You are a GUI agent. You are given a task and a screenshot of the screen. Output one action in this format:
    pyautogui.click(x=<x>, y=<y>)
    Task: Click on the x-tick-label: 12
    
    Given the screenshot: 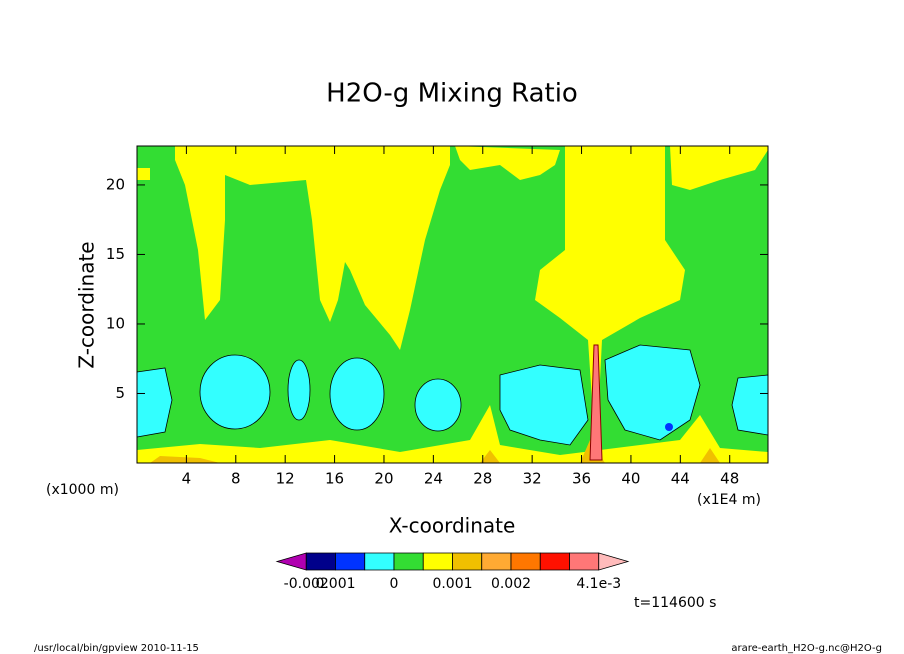 What is the action you would take?
    pyautogui.click(x=285, y=479)
    